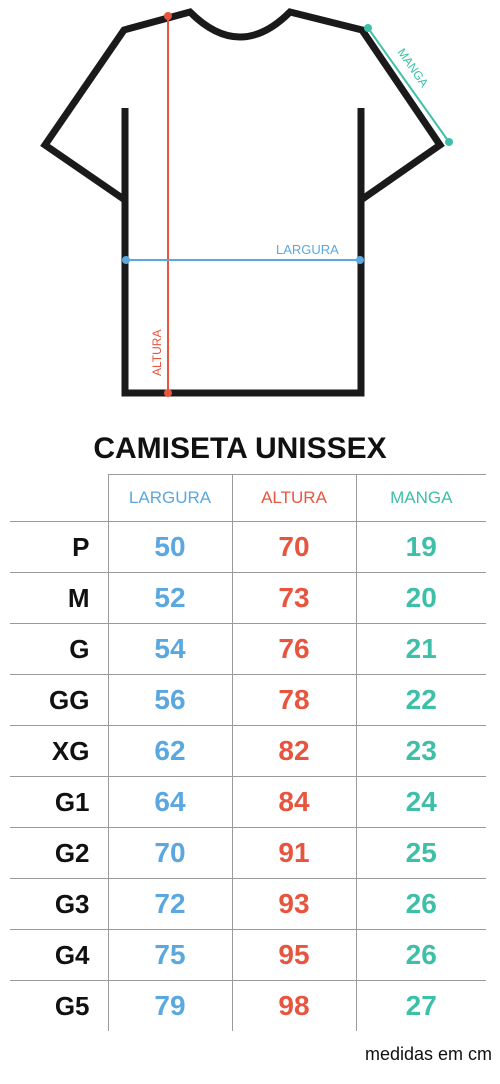 Image resolution: width=500 pixels, height=1084 pixels. I want to click on altura-value: 98, so click(294, 1005).